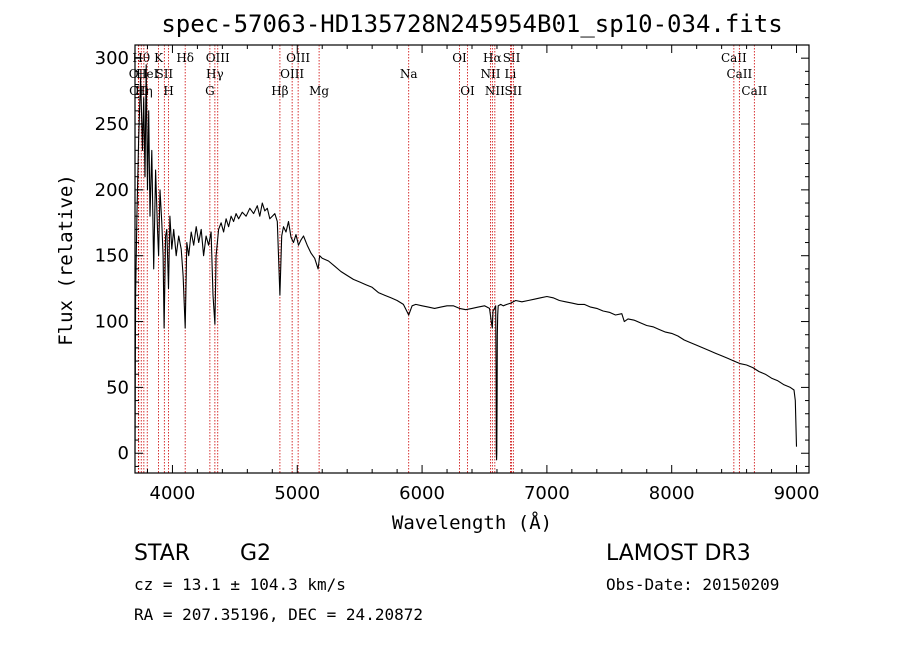 This screenshot has width=900, height=649. Describe the element at coordinates (139, 74) in the screenshot. I see `marker-label-0: OII` at that location.